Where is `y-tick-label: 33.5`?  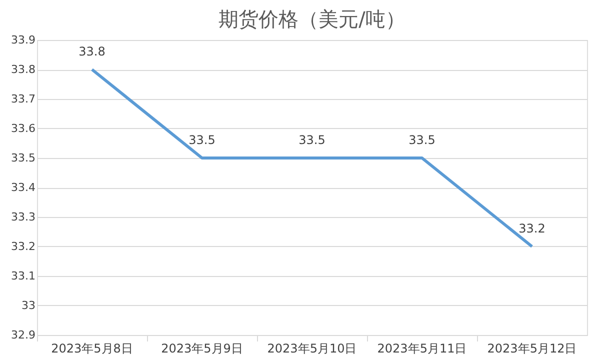 y-tick-label: 33.5 is located at coordinates (23, 158).